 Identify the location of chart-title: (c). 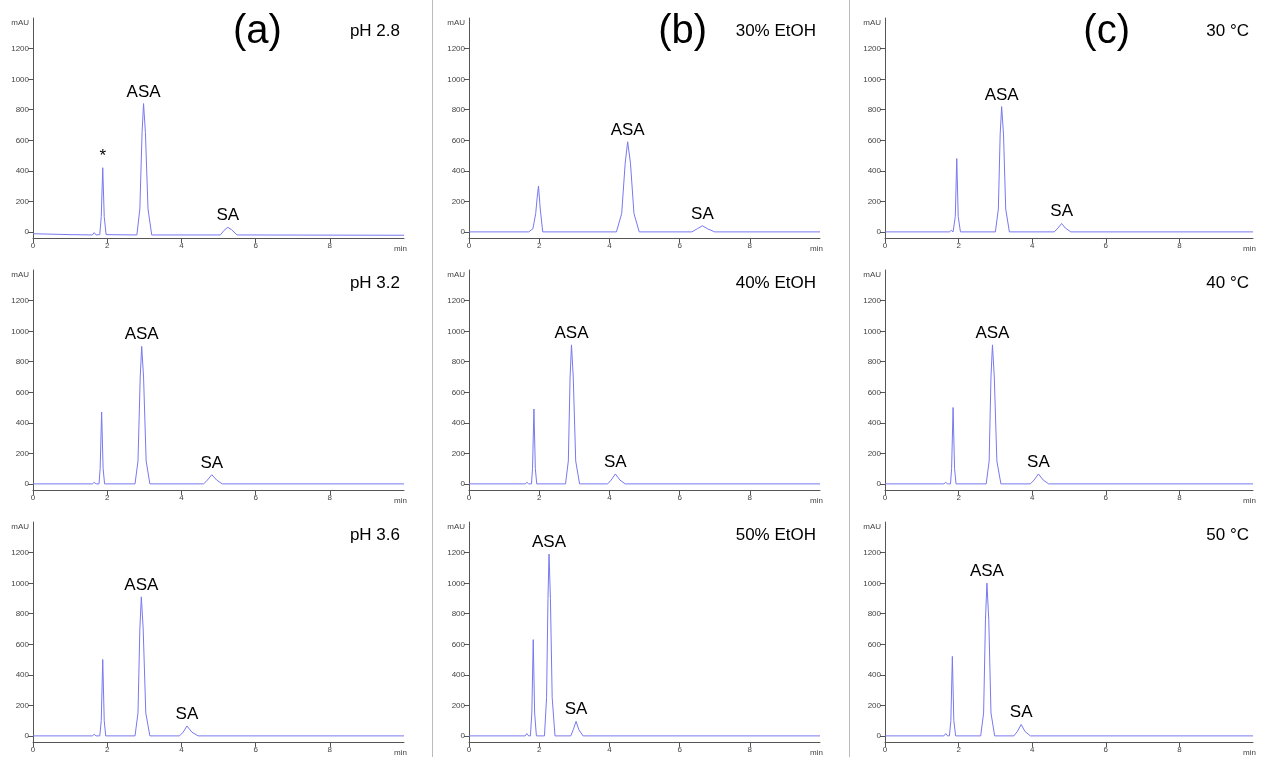
(1106, 29).